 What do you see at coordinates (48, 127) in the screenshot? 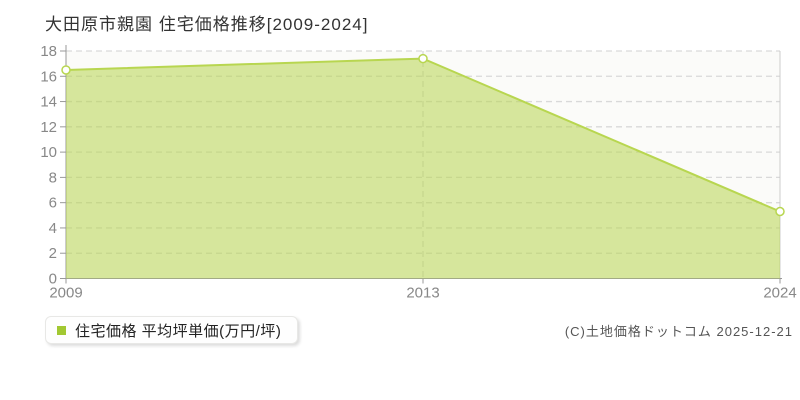
I see `y-tick-label: 12` at bounding box center [48, 127].